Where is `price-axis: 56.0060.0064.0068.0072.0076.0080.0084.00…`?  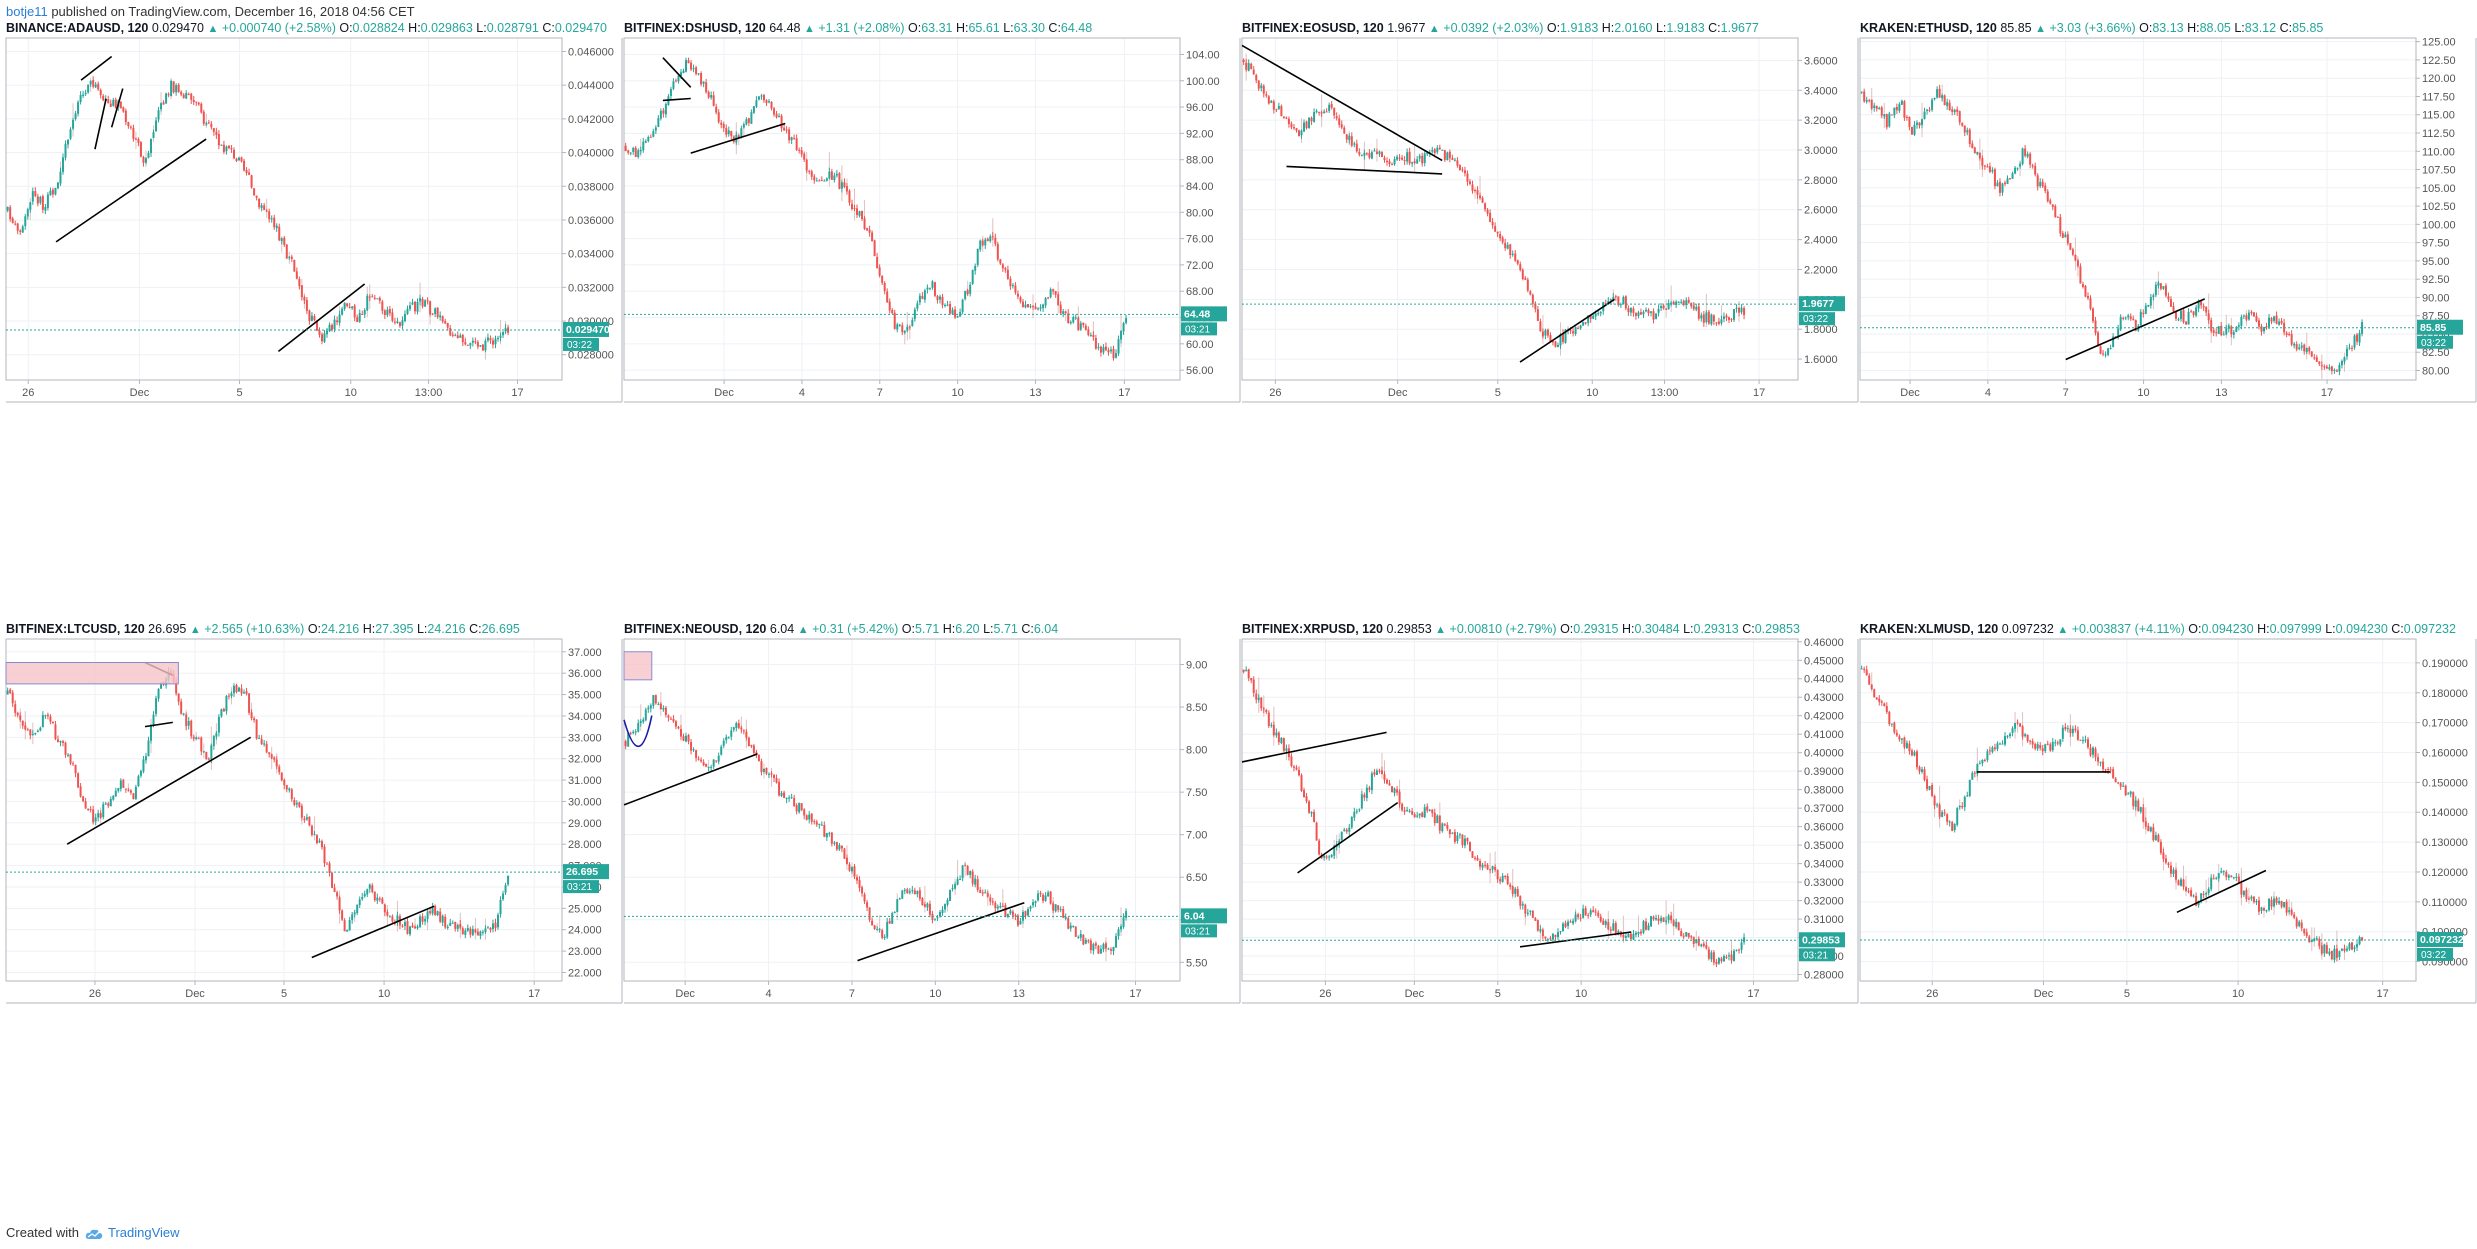
price-axis: 56.0060.0064.0068.0072.0076.0080.0084.00… is located at coordinates (1200, 213).